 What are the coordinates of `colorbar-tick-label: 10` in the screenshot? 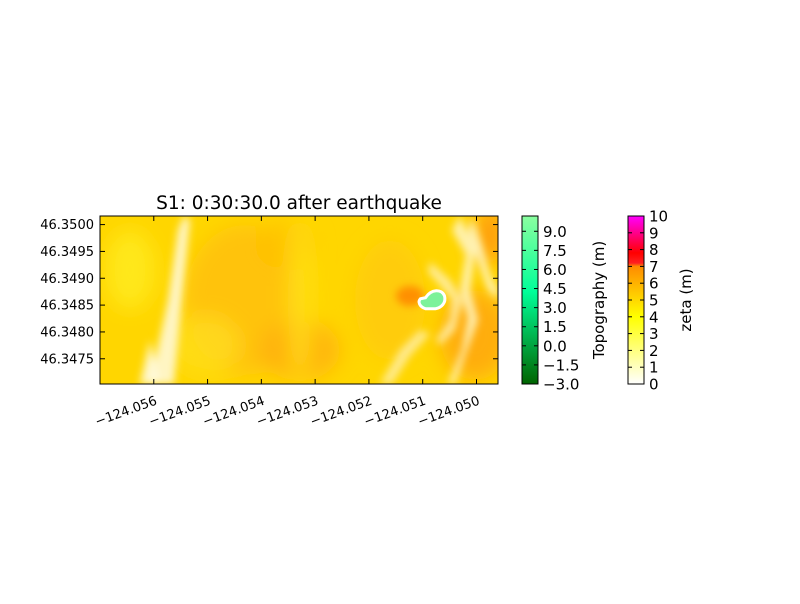 It's located at (658, 217).